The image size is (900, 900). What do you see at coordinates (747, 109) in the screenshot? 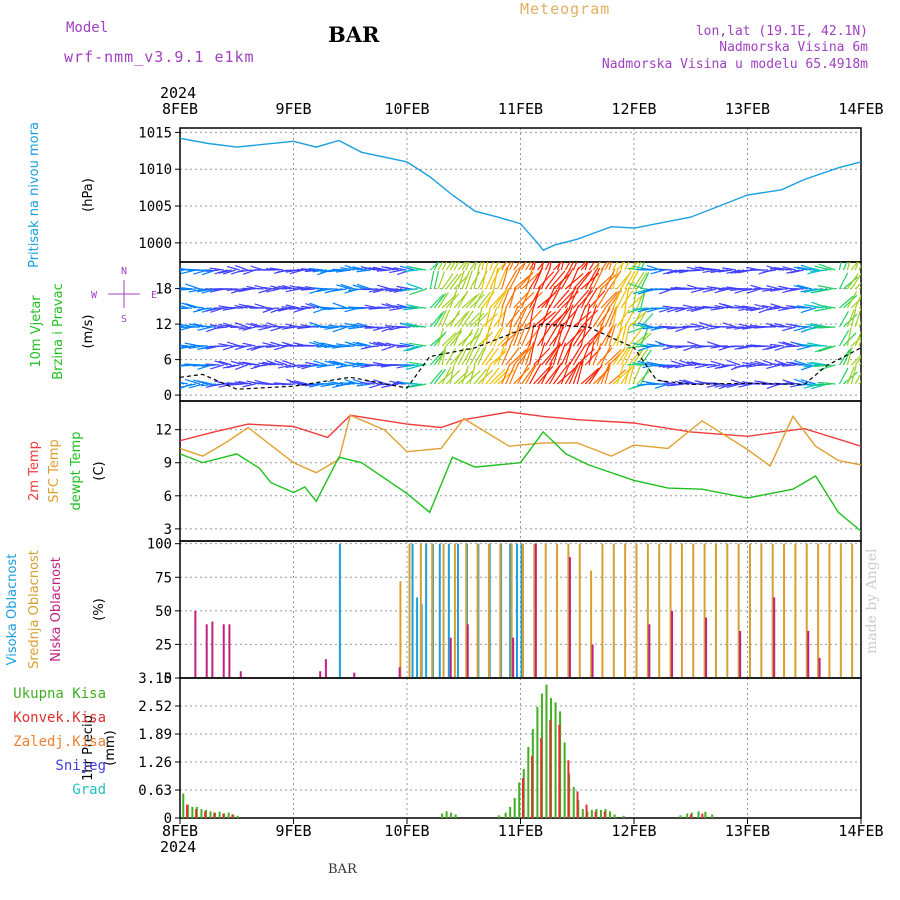
I see `x-tick-label-top: 13FEB` at bounding box center [747, 109].